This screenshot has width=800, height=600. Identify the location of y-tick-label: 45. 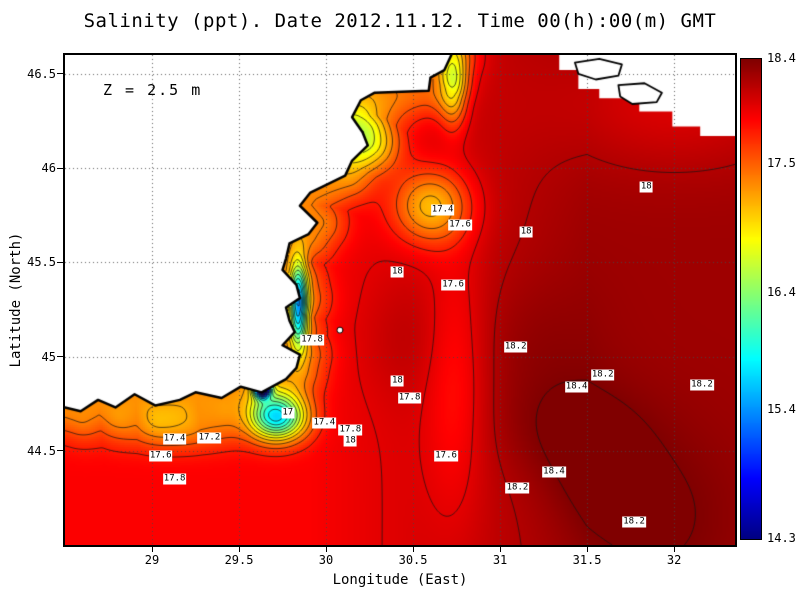
(48, 356).